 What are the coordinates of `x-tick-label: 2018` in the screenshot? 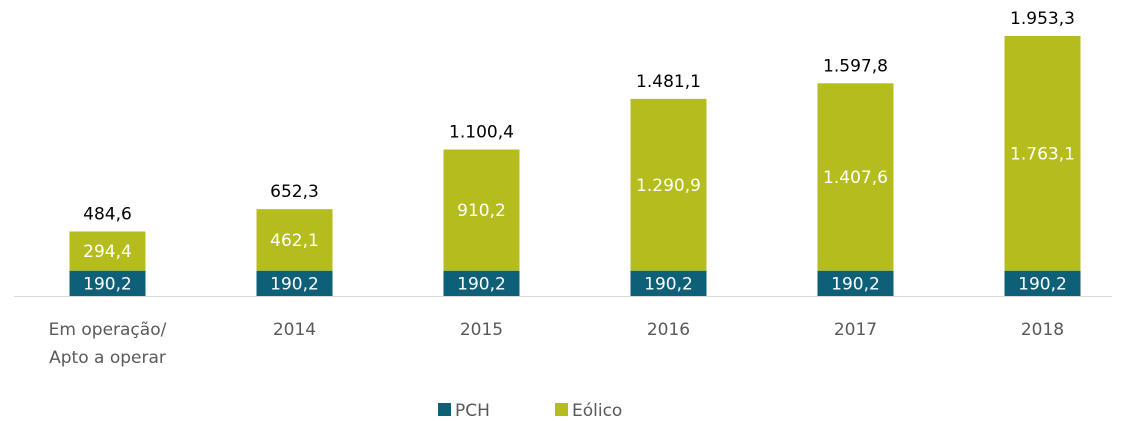 It's located at (1042, 330).